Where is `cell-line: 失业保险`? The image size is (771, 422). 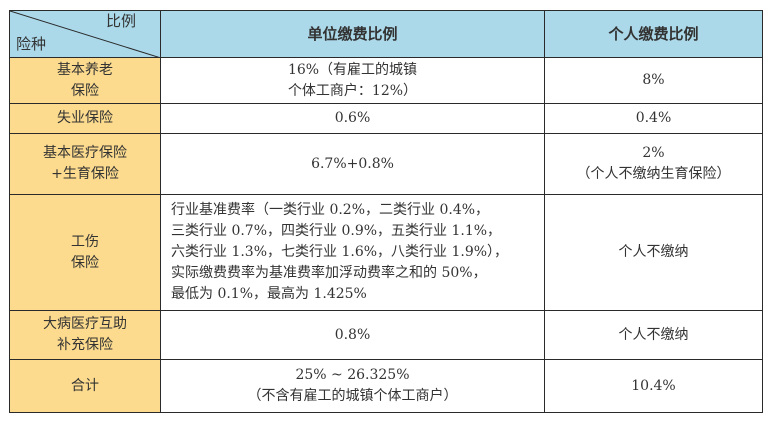
cell-line: 失业保险 is located at coordinates (85, 118).